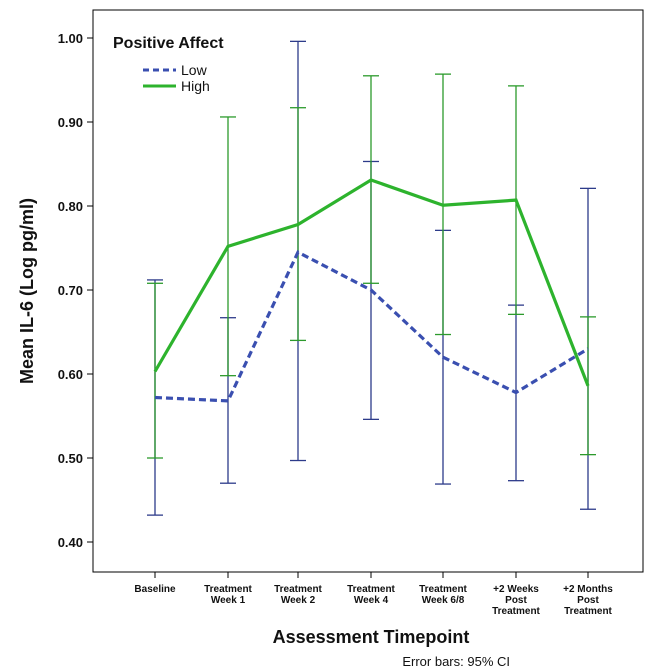 The height and width of the screenshot is (671, 647). I want to click on y-tick-label: 0.50, so click(70, 458).